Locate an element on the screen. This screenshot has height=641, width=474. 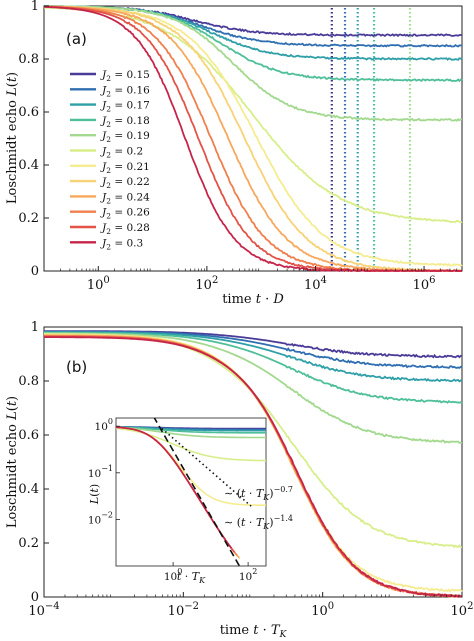
panel-a-ytick-label: 0.6 is located at coordinates (28, 112).